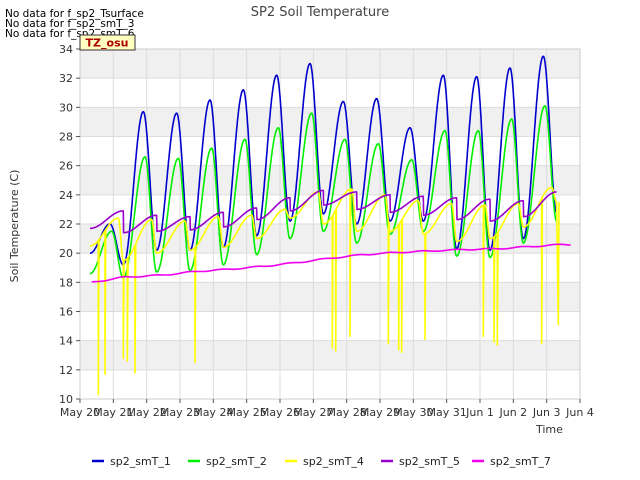 This screenshot has width=640, height=480. Describe the element at coordinates (347, 412) in the screenshot. I see `x-tick-label: May 28` at that location.